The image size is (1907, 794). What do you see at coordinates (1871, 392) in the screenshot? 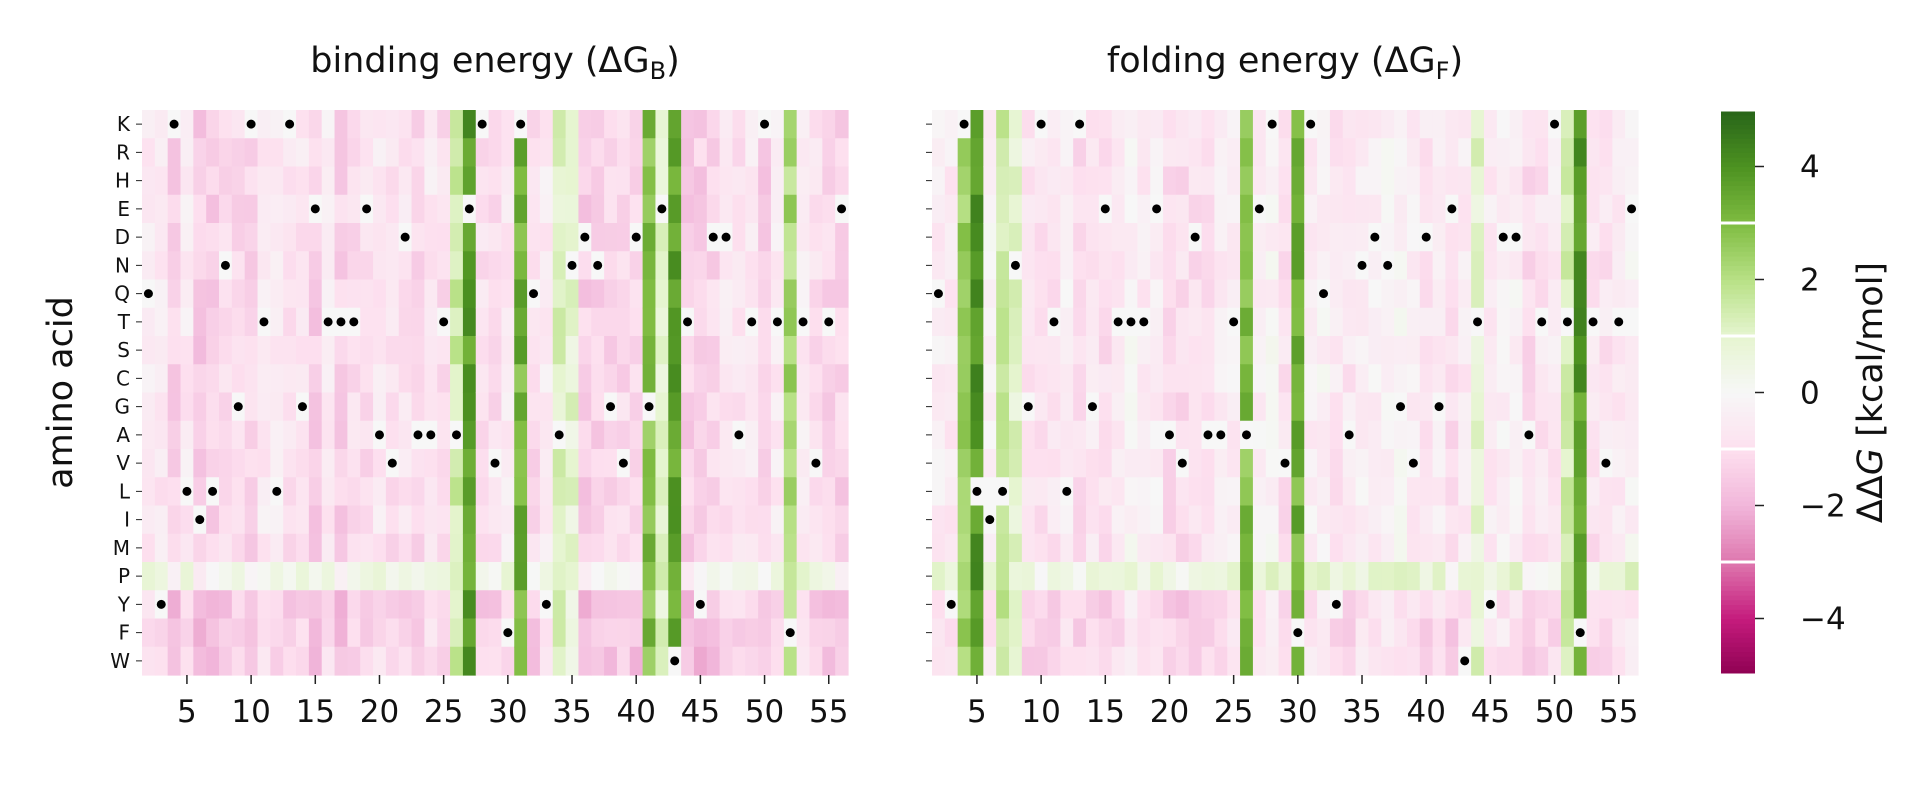
I see `colorbar-label: ΔΔG [kcal/mol]` at bounding box center [1871, 392].